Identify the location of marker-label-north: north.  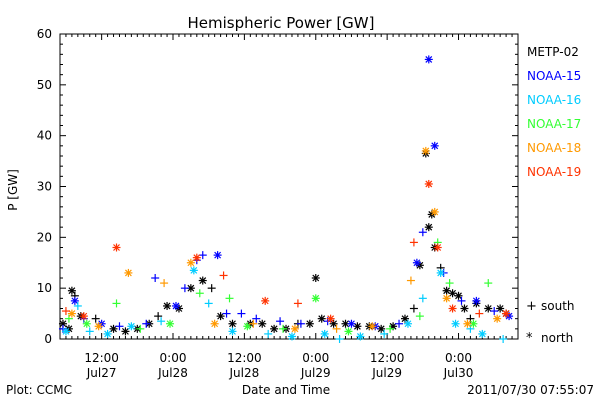
(557, 338).